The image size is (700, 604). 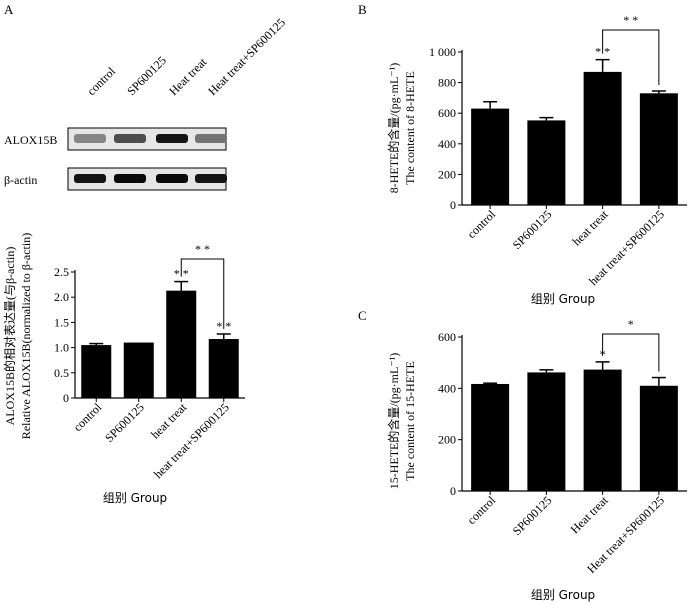 I want to click on blot-lane-label: control, so click(x=101, y=81).